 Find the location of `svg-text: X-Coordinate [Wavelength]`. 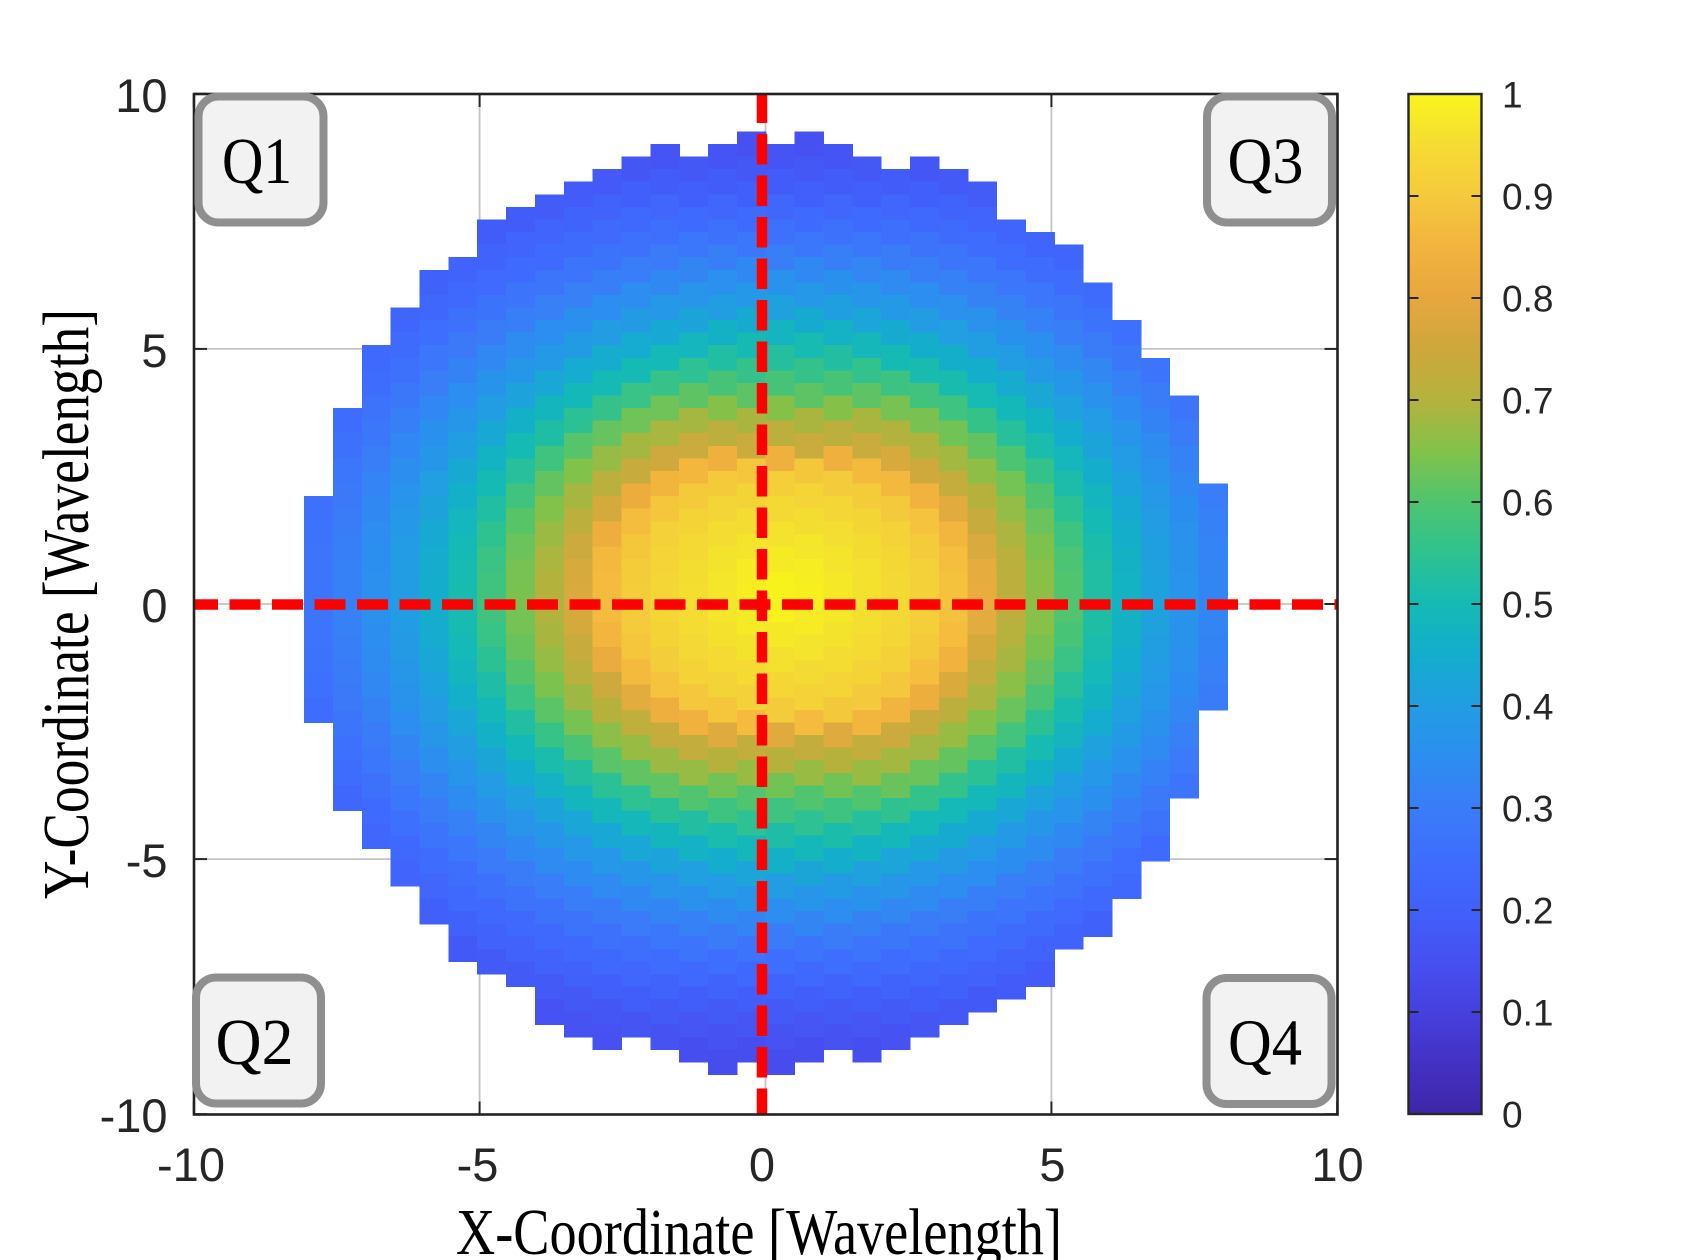

svg-text: X-Coordinate [Wavelength] is located at coordinates (759, 1228).